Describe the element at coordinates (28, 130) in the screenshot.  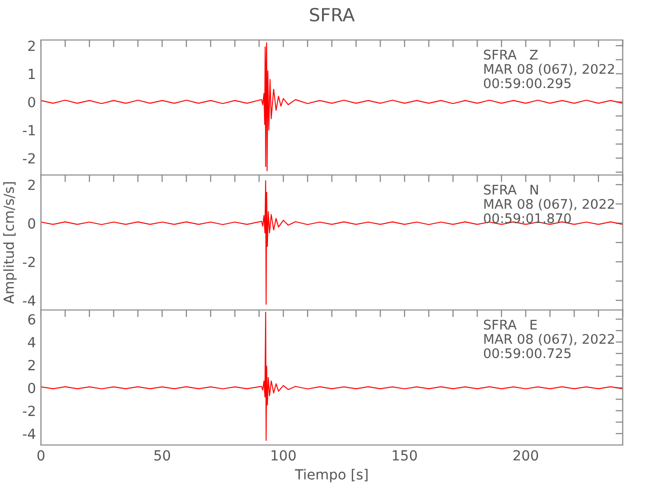
I see `y-tick-label: -1` at that location.